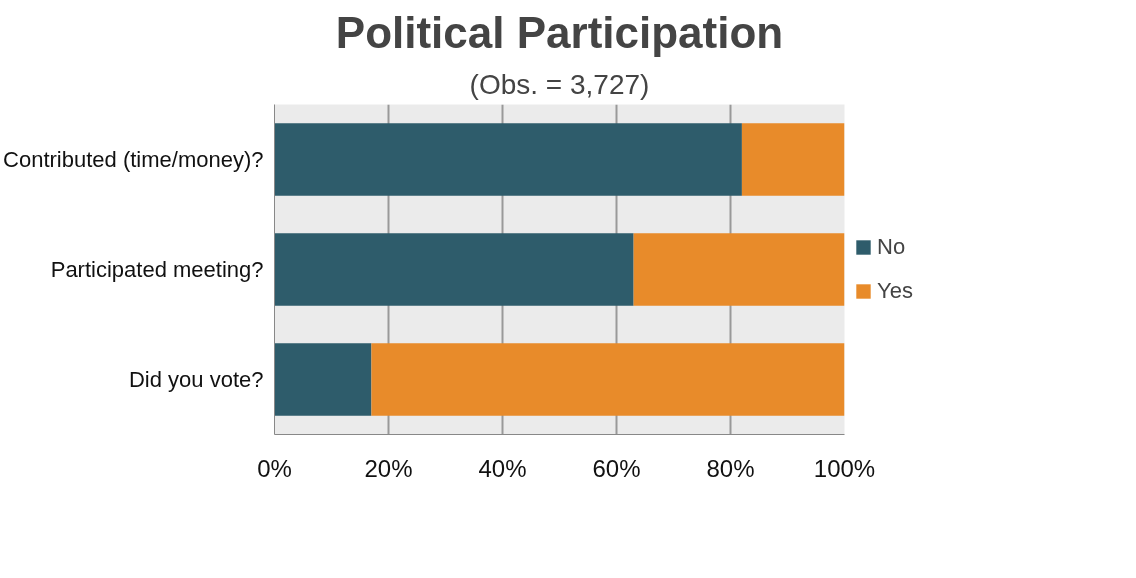 This screenshot has width=1136, height=578. Describe the element at coordinates (502, 468) in the screenshot. I see `x-tick-label: 40%` at that location.